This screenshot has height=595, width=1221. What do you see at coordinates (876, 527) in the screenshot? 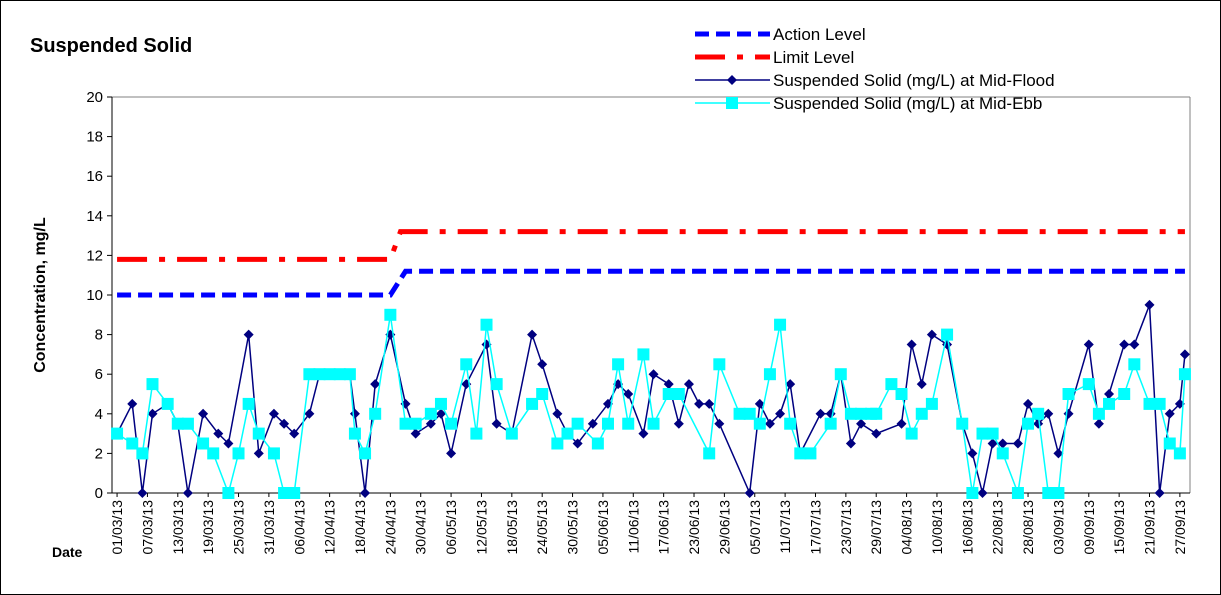
I see `x-tick-label: 29/07/13` at bounding box center [876, 527].